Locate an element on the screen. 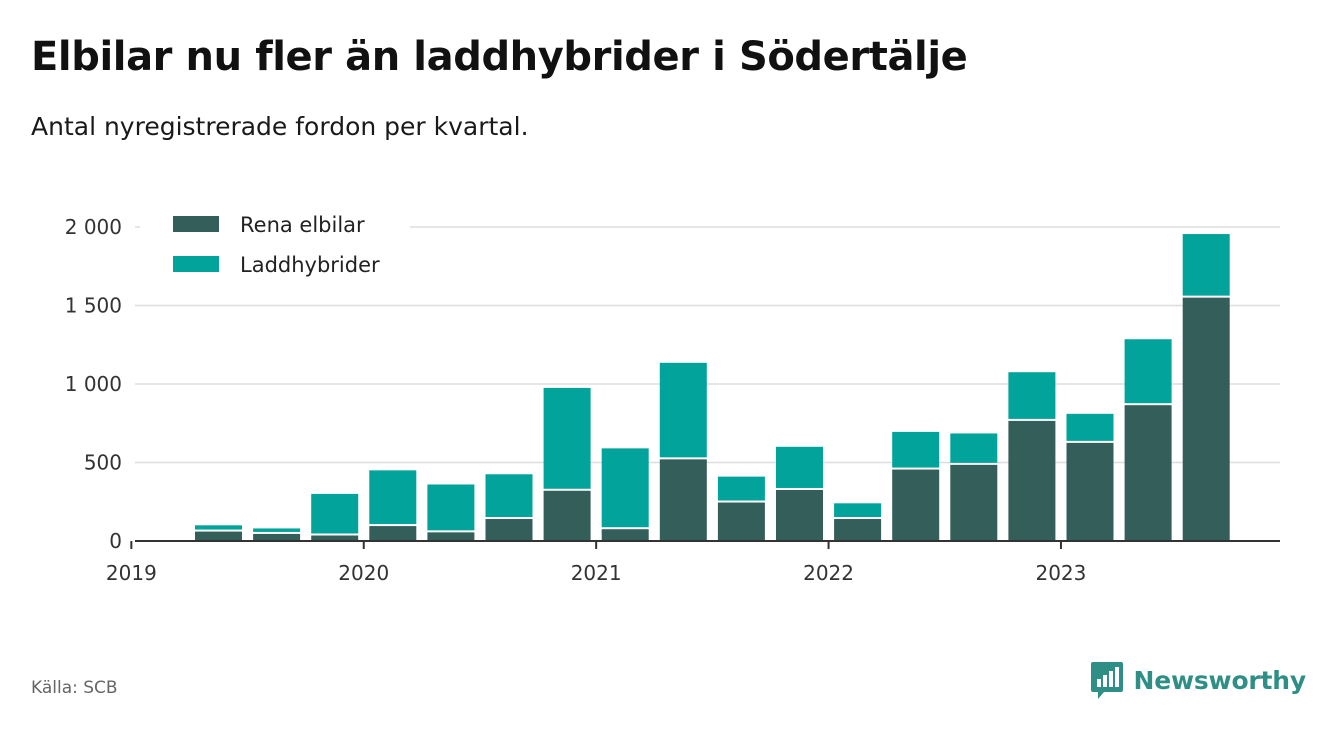 The width and height of the screenshot is (1340, 733). x-tick-label: 2022 is located at coordinates (828, 573).